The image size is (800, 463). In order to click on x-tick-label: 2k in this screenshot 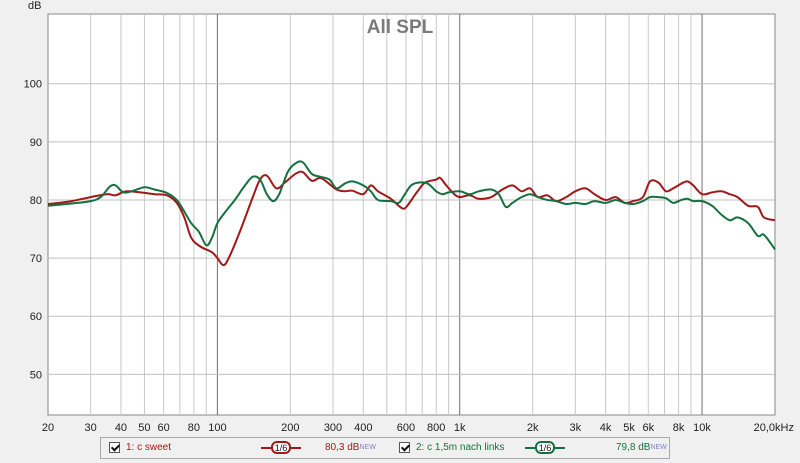, I will do `click(533, 428)`.